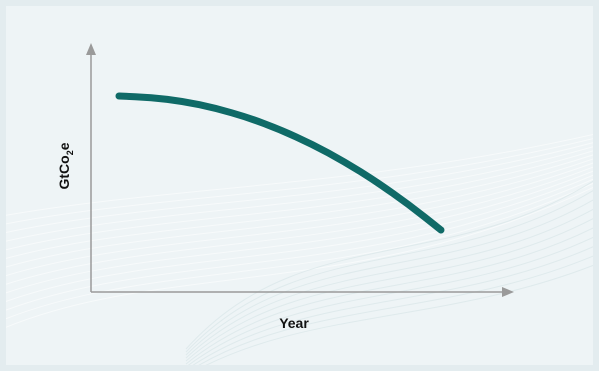 The width and height of the screenshot is (599, 371). I want to click on x-axis-arrow, so click(508, 292).